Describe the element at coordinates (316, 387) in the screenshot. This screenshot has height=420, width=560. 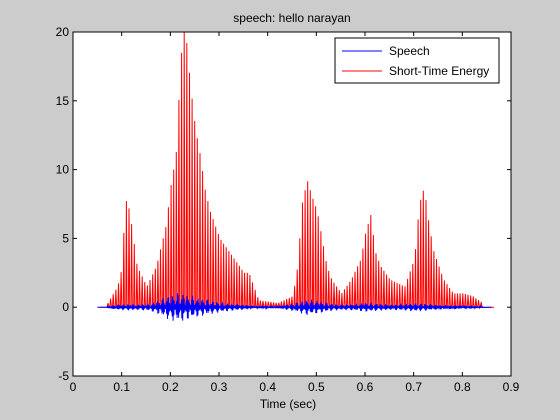
I see `x-tick-label: 0.5` at that location.